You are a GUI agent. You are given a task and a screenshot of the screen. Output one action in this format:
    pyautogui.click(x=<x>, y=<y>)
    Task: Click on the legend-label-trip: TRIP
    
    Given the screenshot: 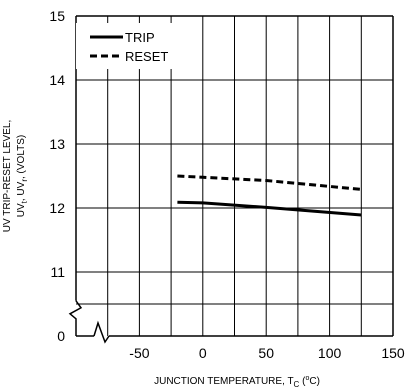 What is the action you would take?
    pyautogui.click(x=140, y=37)
    